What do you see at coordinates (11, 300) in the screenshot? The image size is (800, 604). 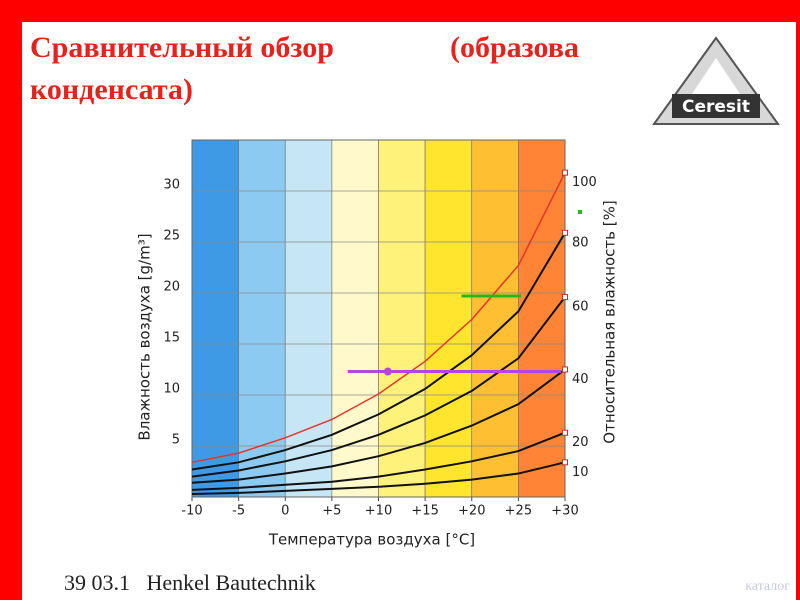 I see `left-bar` at bounding box center [11, 300].